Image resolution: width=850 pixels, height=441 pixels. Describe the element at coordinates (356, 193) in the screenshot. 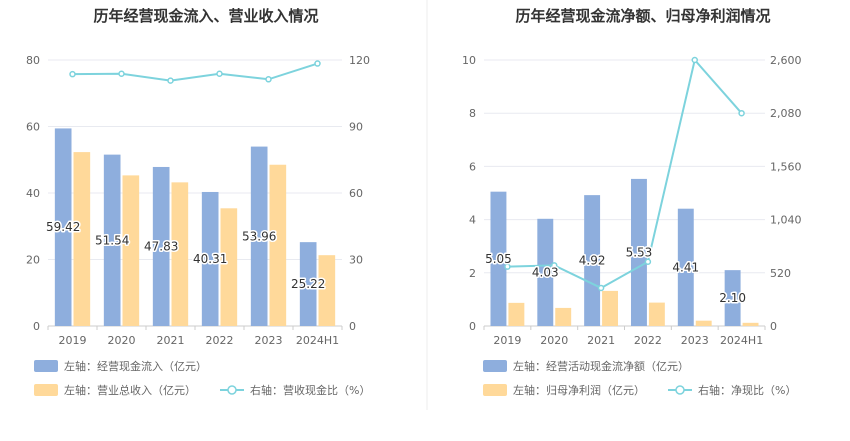

I see `right-axis-tick: 60` at that location.